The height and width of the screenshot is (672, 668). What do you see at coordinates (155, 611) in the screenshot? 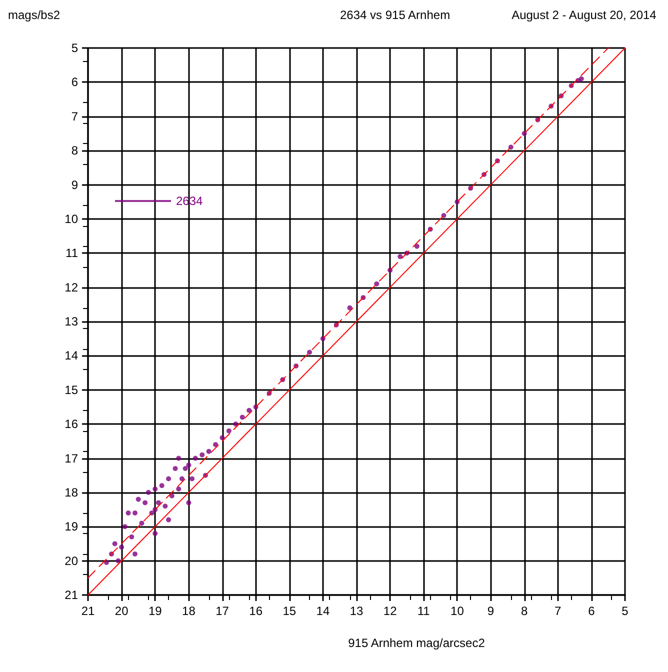
I see `x-tick-label: 19` at bounding box center [155, 611].